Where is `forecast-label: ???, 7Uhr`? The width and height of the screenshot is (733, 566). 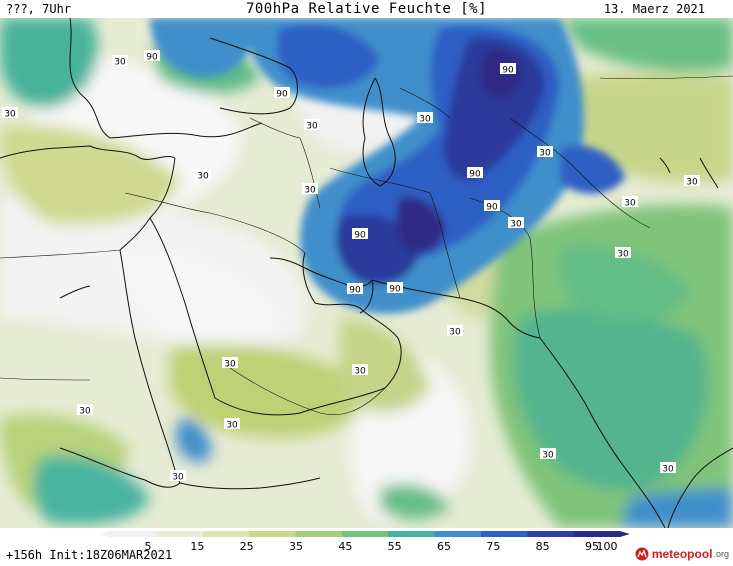 forecast-label: ???, 7Uhr is located at coordinates (39, 9).